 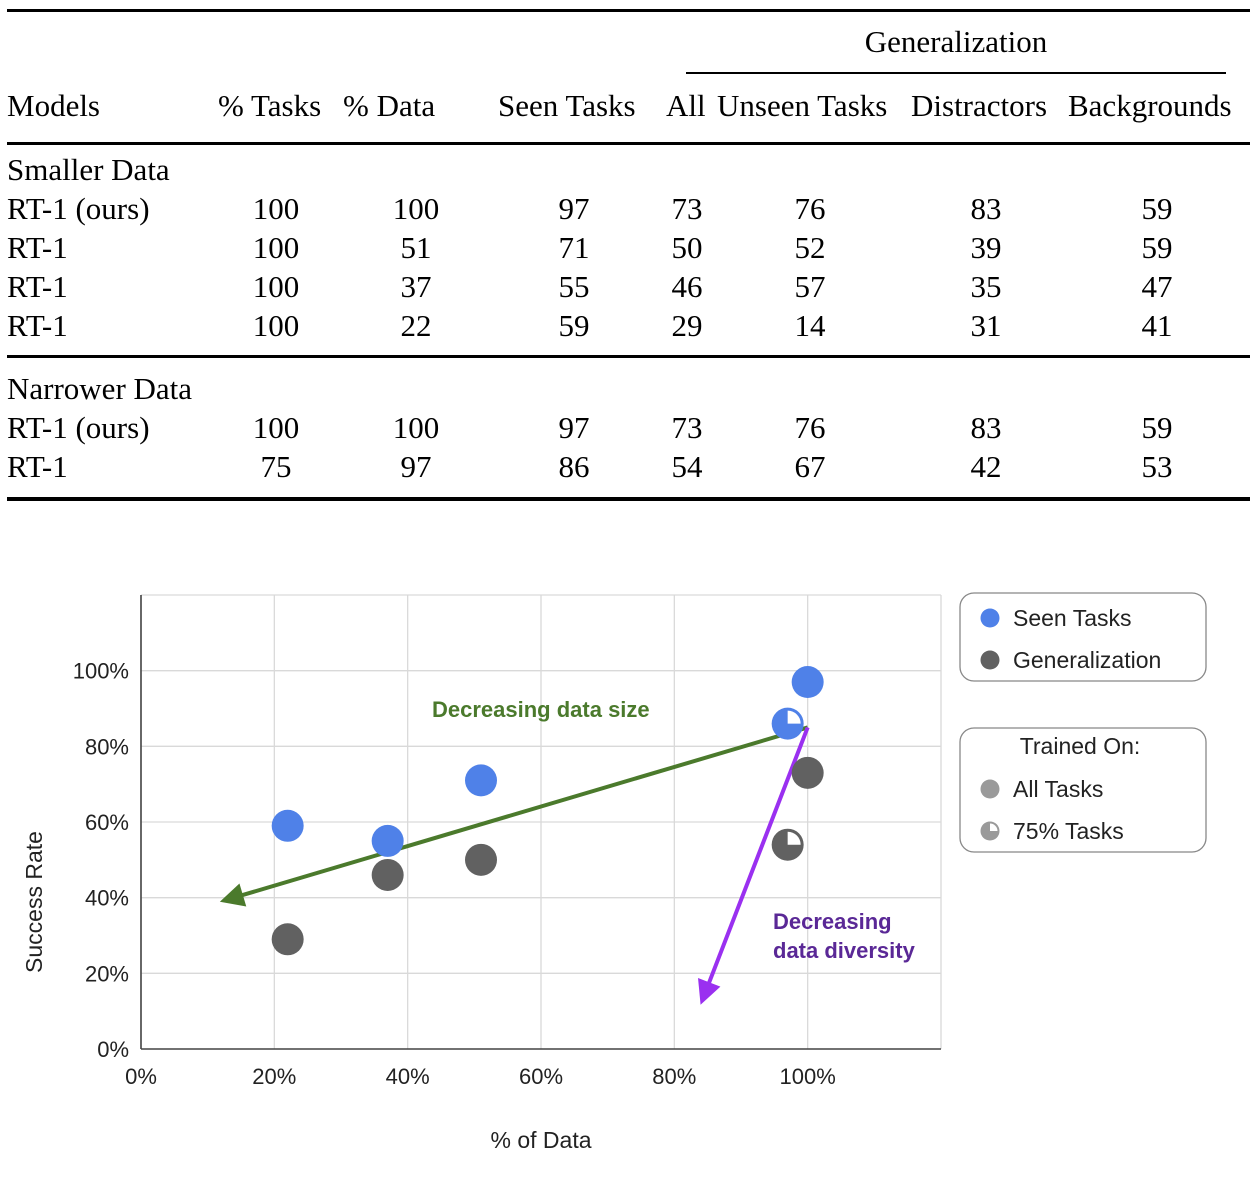 I want to click on legend-trained-label: 75% Tasks, so click(x=1068, y=831).